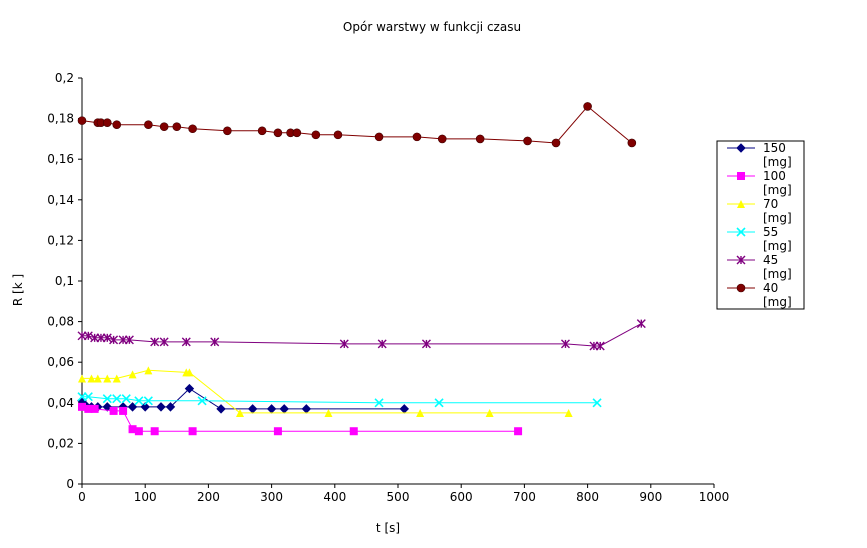 This screenshot has width=867, height=548. What do you see at coordinates (208, 497) in the screenshot?
I see `x-tick-label: 200` at bounding box center [208, 497].